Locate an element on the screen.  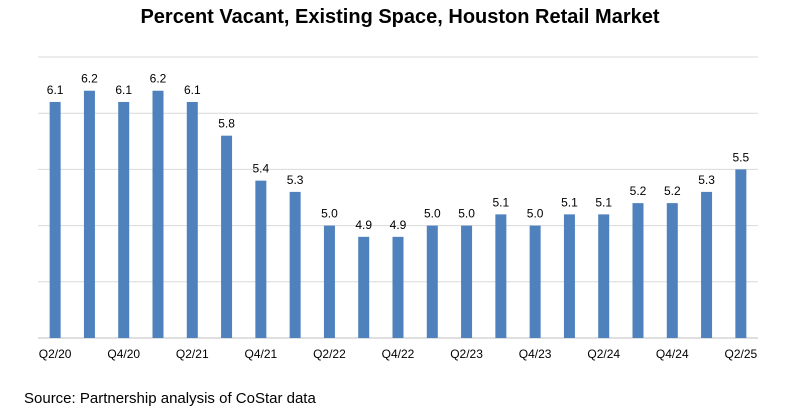
bar-Q1/23 is located at coordinates (432, 281).